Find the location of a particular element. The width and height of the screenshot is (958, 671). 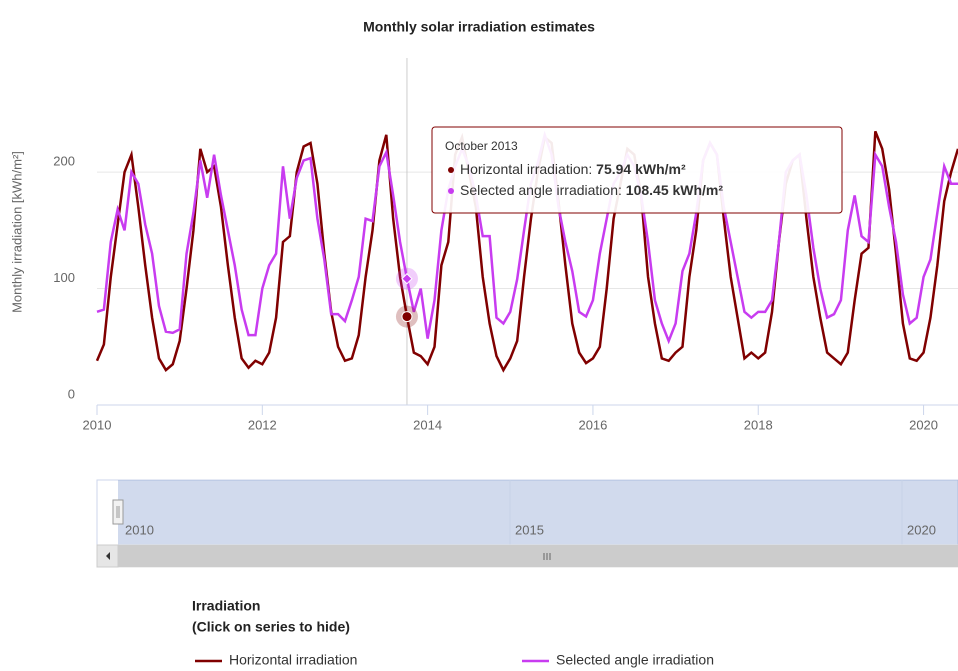

tooltip-line: Horizontal irradiation: 75.94 kWh/m² is located at coordinates (573, 169).